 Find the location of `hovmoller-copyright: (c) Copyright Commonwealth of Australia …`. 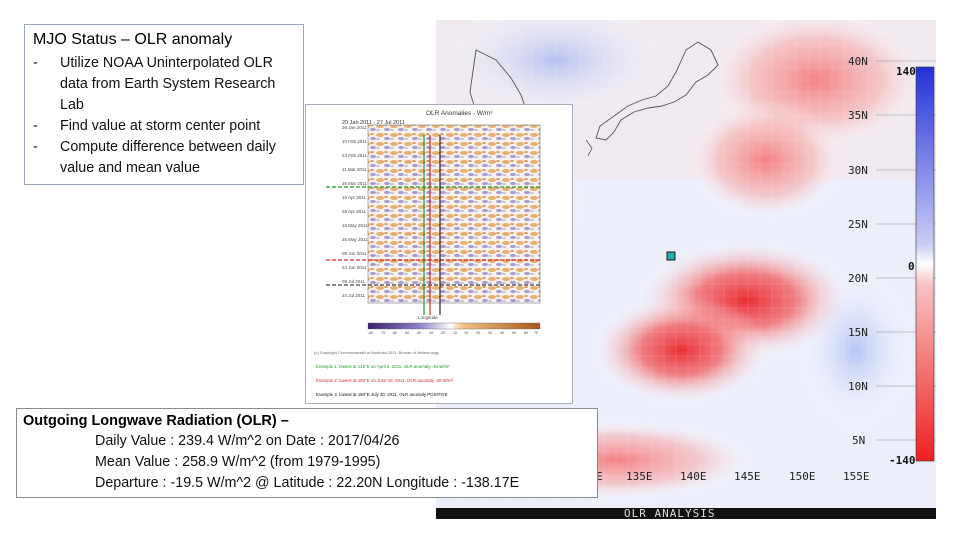

hovmoller-copyright: (c) Copyright Commonwealth of Australia … is located at coordinates (376, 352).